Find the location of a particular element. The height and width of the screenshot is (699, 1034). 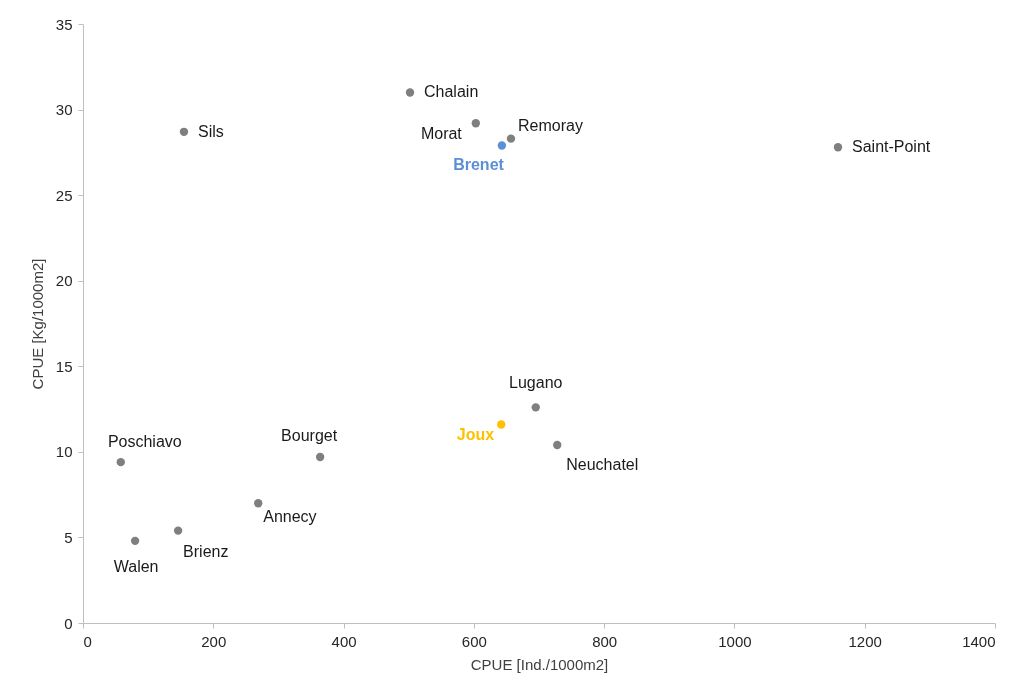

x-tick-label: 1400 is located at coordinates (979, 641).